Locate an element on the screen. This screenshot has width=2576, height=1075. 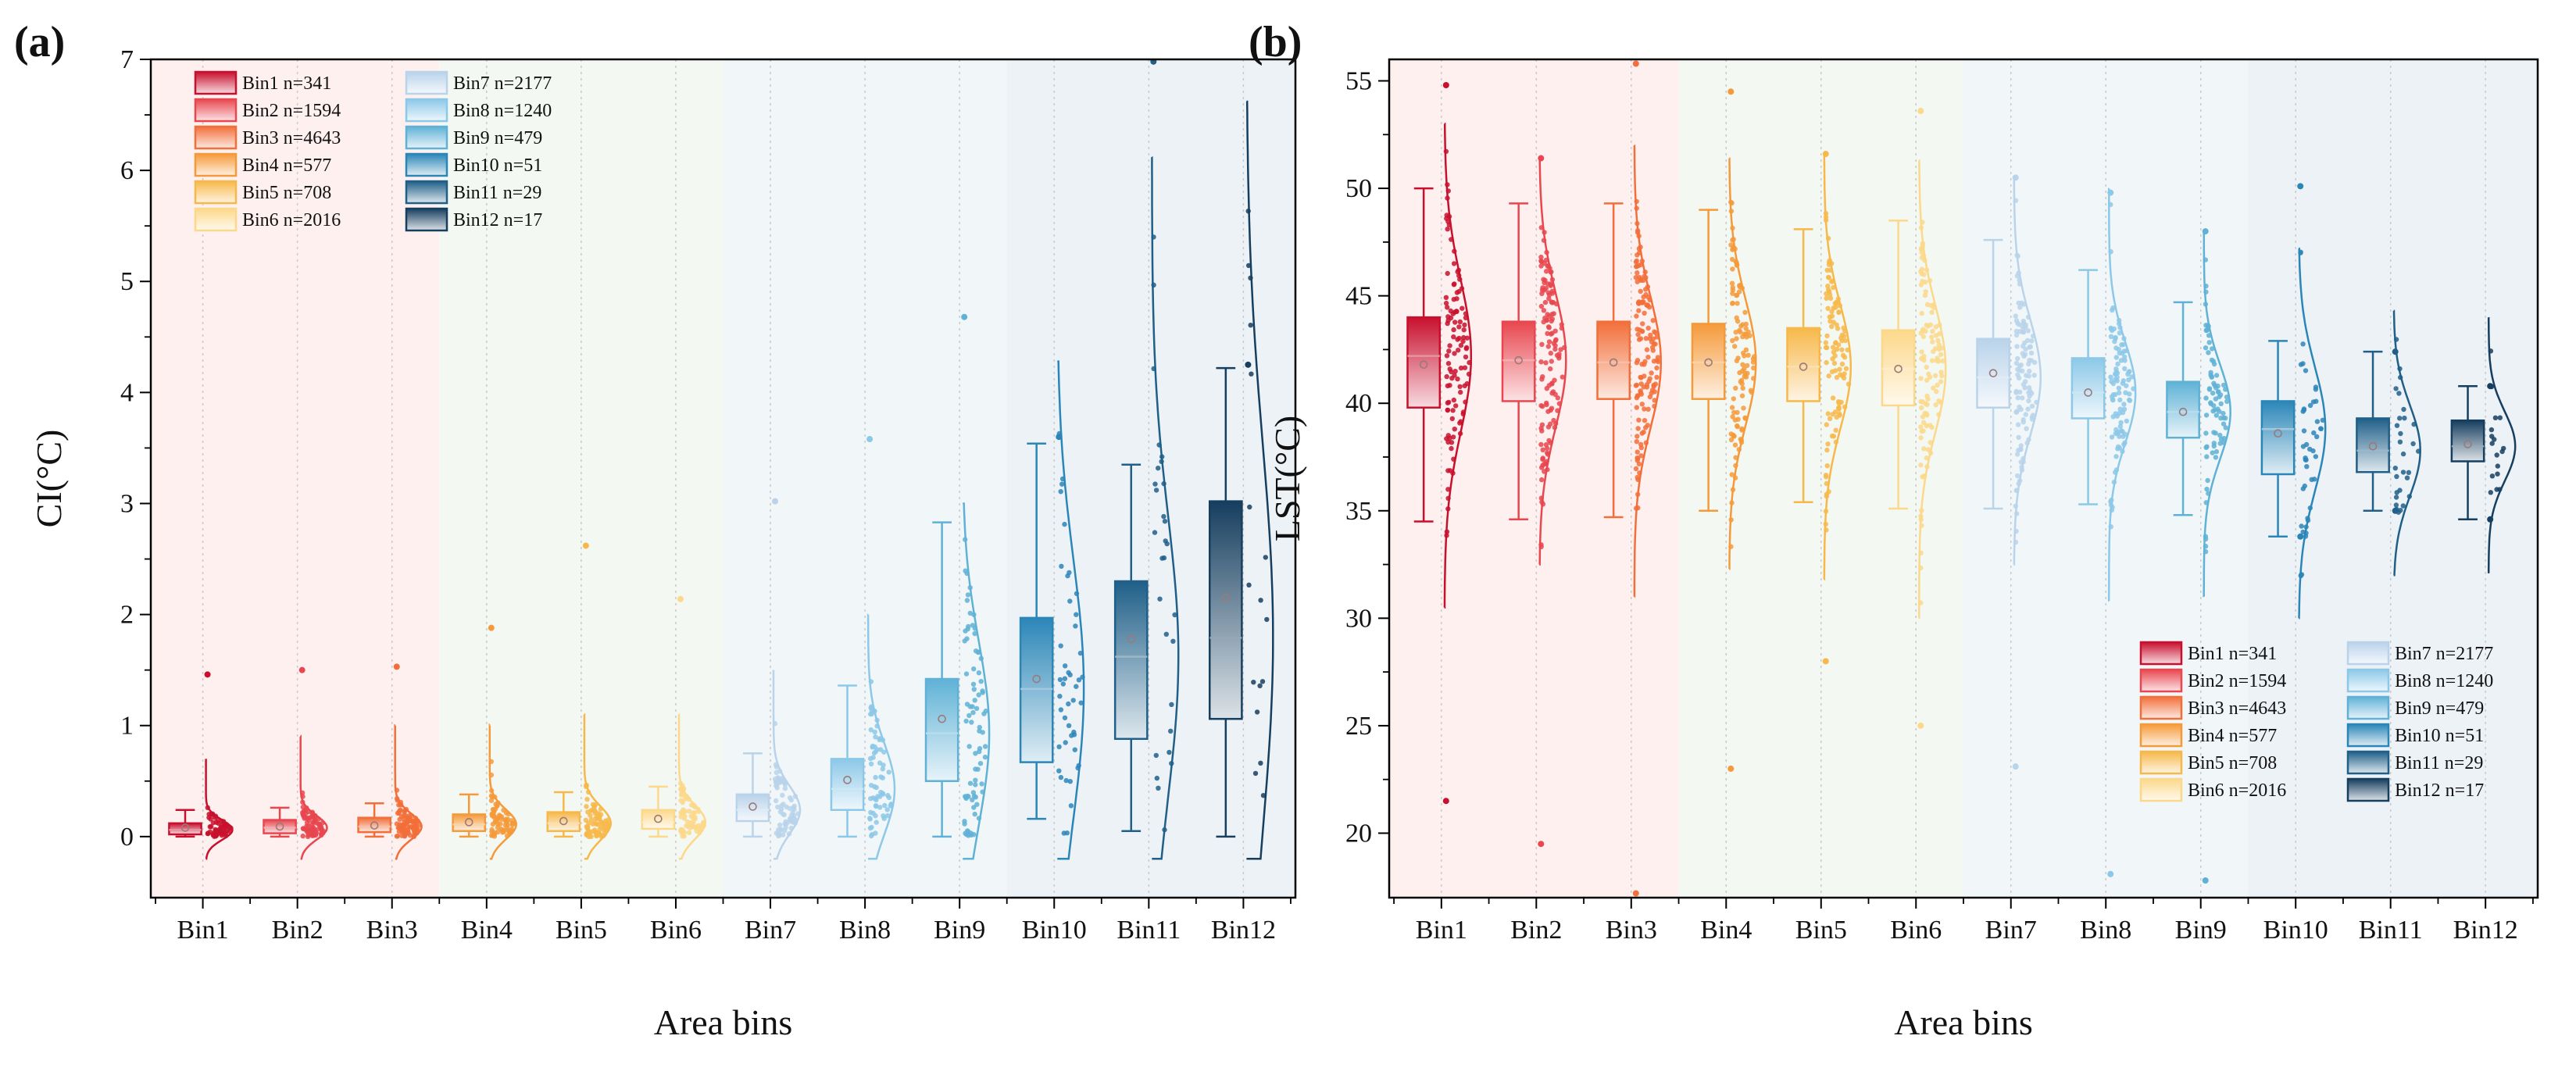
legend-label-8: Bin8 n=1240 is located at coordinates (503, 111).